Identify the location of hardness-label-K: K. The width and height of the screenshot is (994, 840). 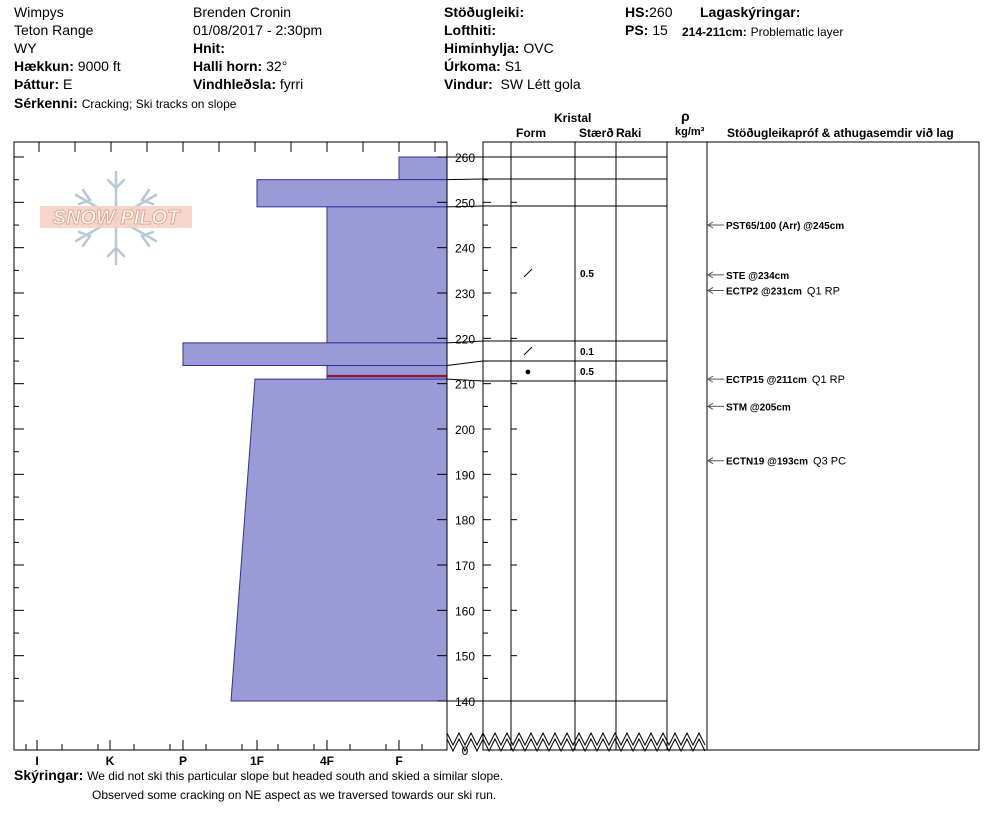
(110, 761).